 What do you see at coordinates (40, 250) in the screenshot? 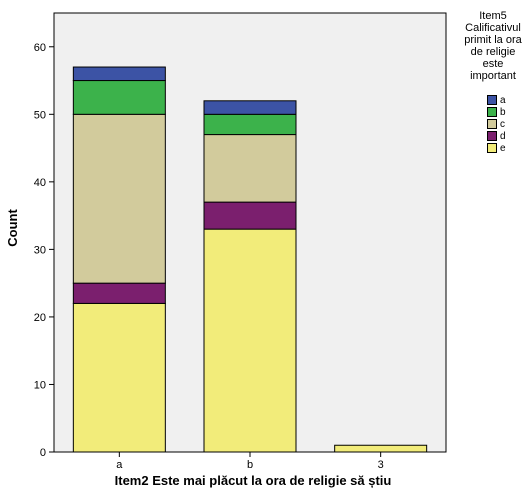
I see `y-tick-label: 30` at bounding box center [40, 250].